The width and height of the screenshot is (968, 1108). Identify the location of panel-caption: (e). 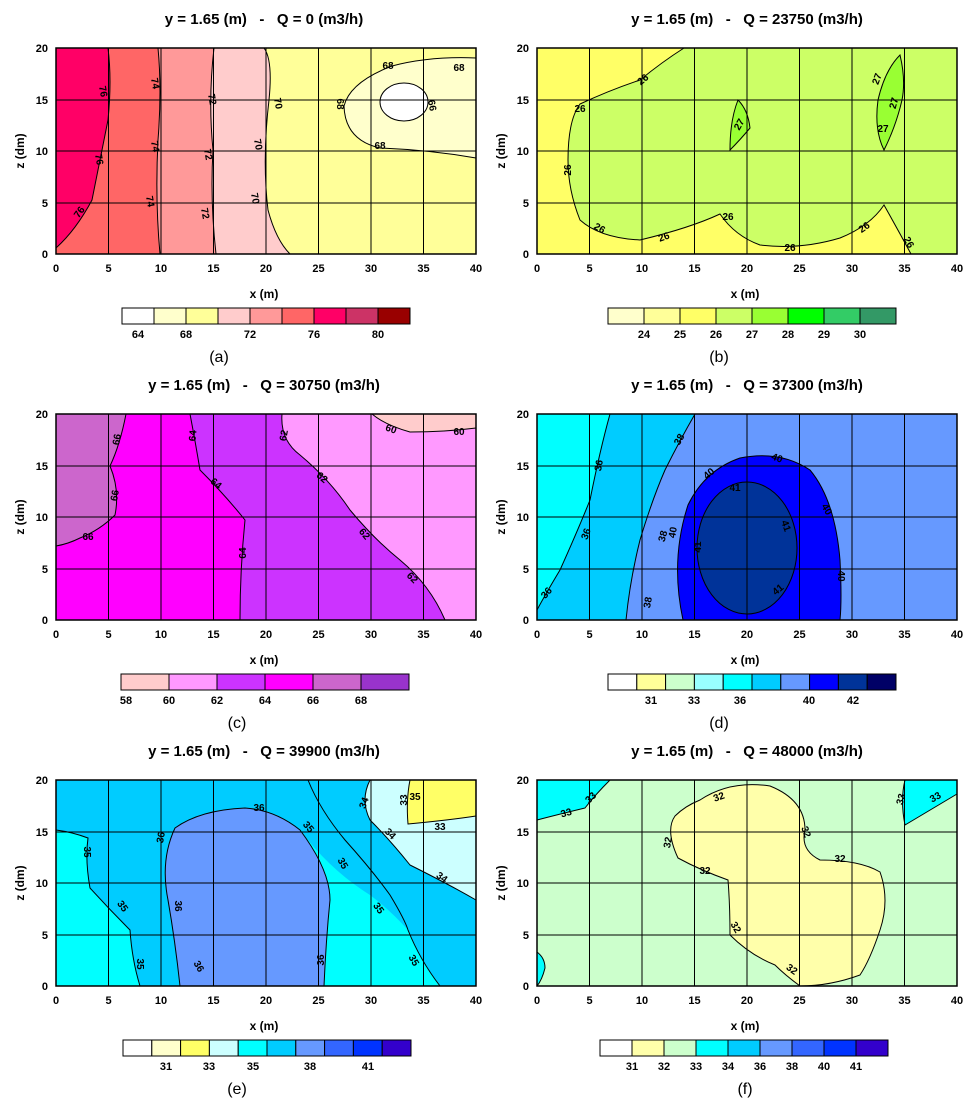
(237, 1089).